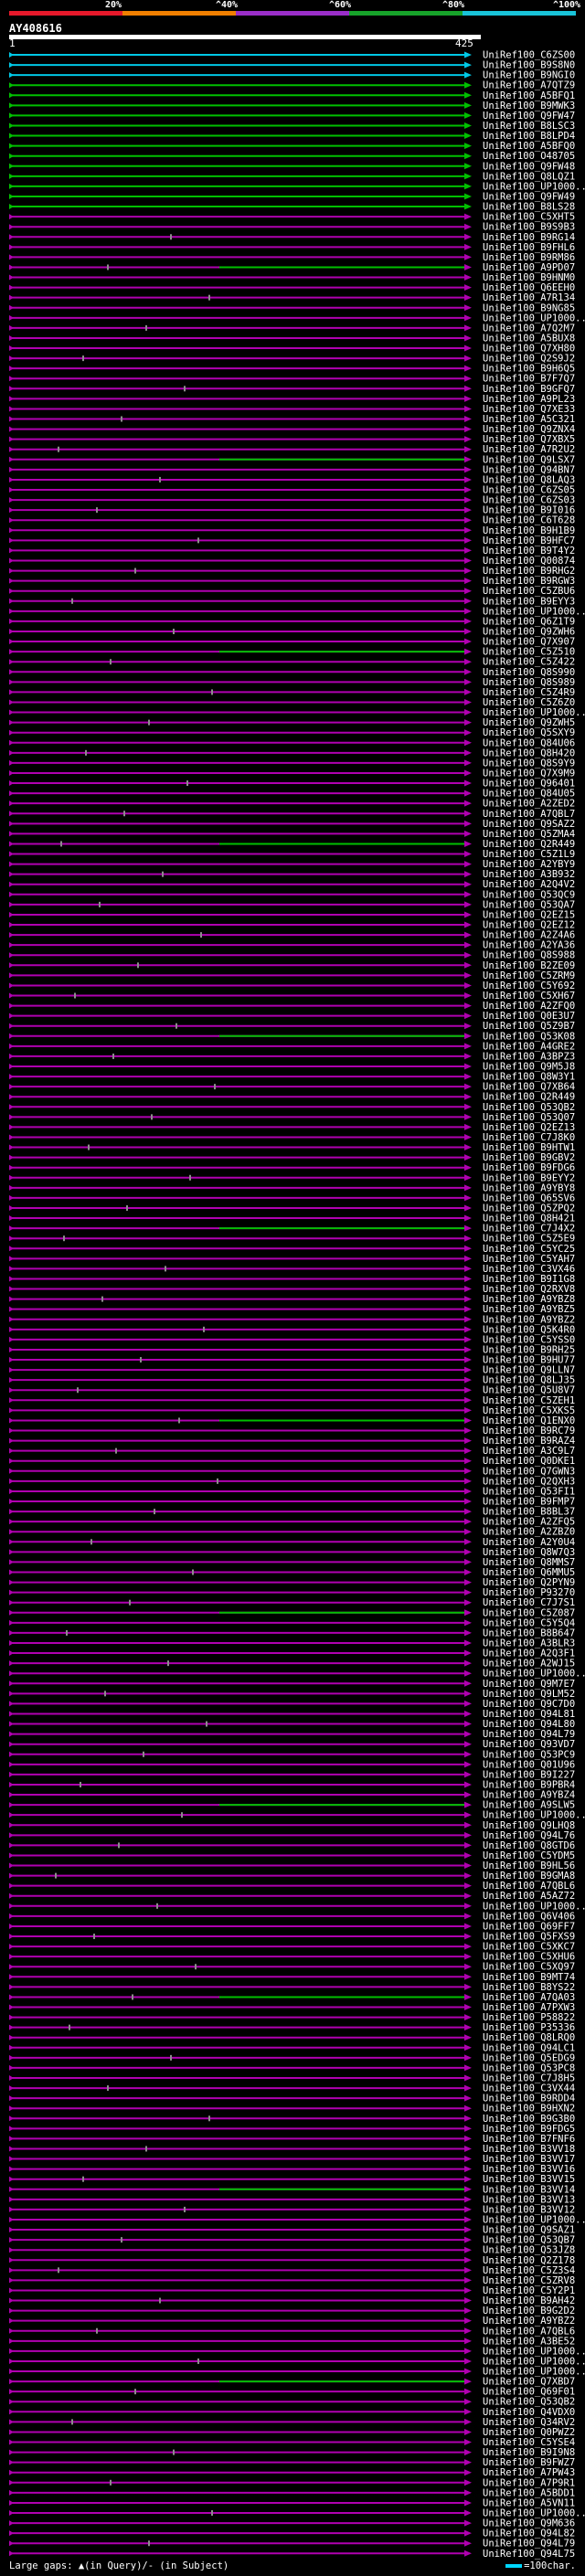  I want to click on hit-row: UniRef100_Q5EDG9, so click(292, 2057).